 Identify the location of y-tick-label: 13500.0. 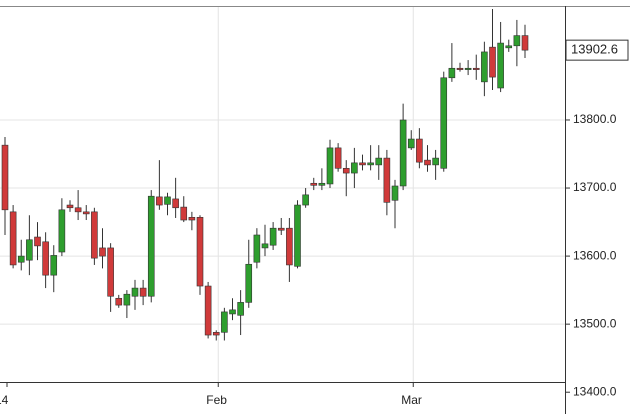
(595, 323).